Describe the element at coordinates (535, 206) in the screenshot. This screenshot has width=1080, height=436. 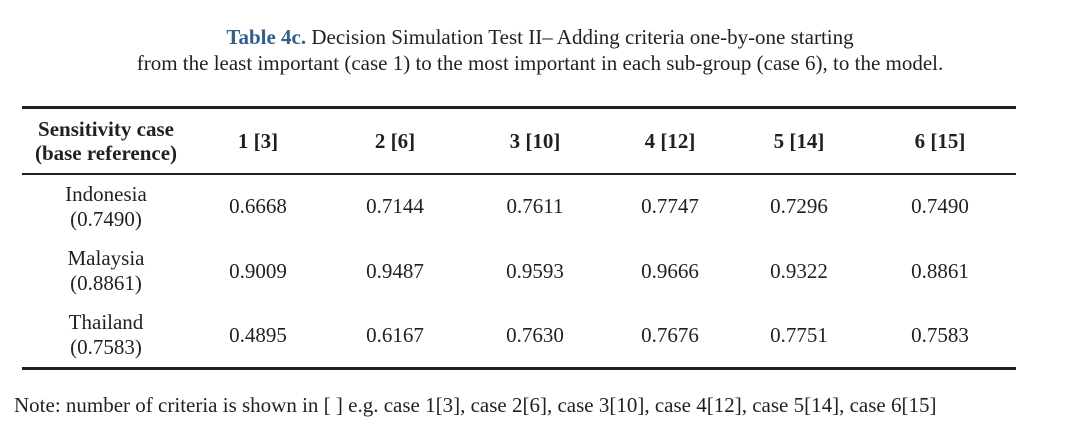
I see `table-cell: 0.7611` at that location.